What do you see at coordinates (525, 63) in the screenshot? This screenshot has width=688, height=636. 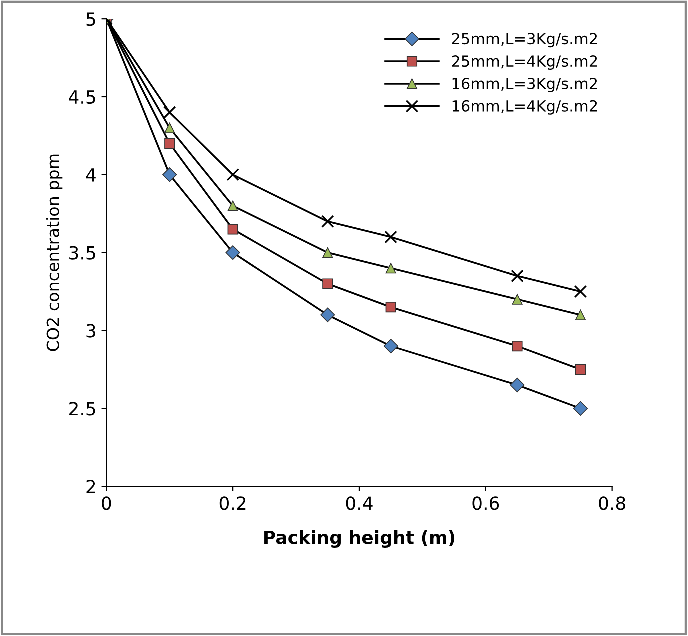 I see `legend-label: 25mm,L=4Kg/s.m2` at bounding box center [525, 63].